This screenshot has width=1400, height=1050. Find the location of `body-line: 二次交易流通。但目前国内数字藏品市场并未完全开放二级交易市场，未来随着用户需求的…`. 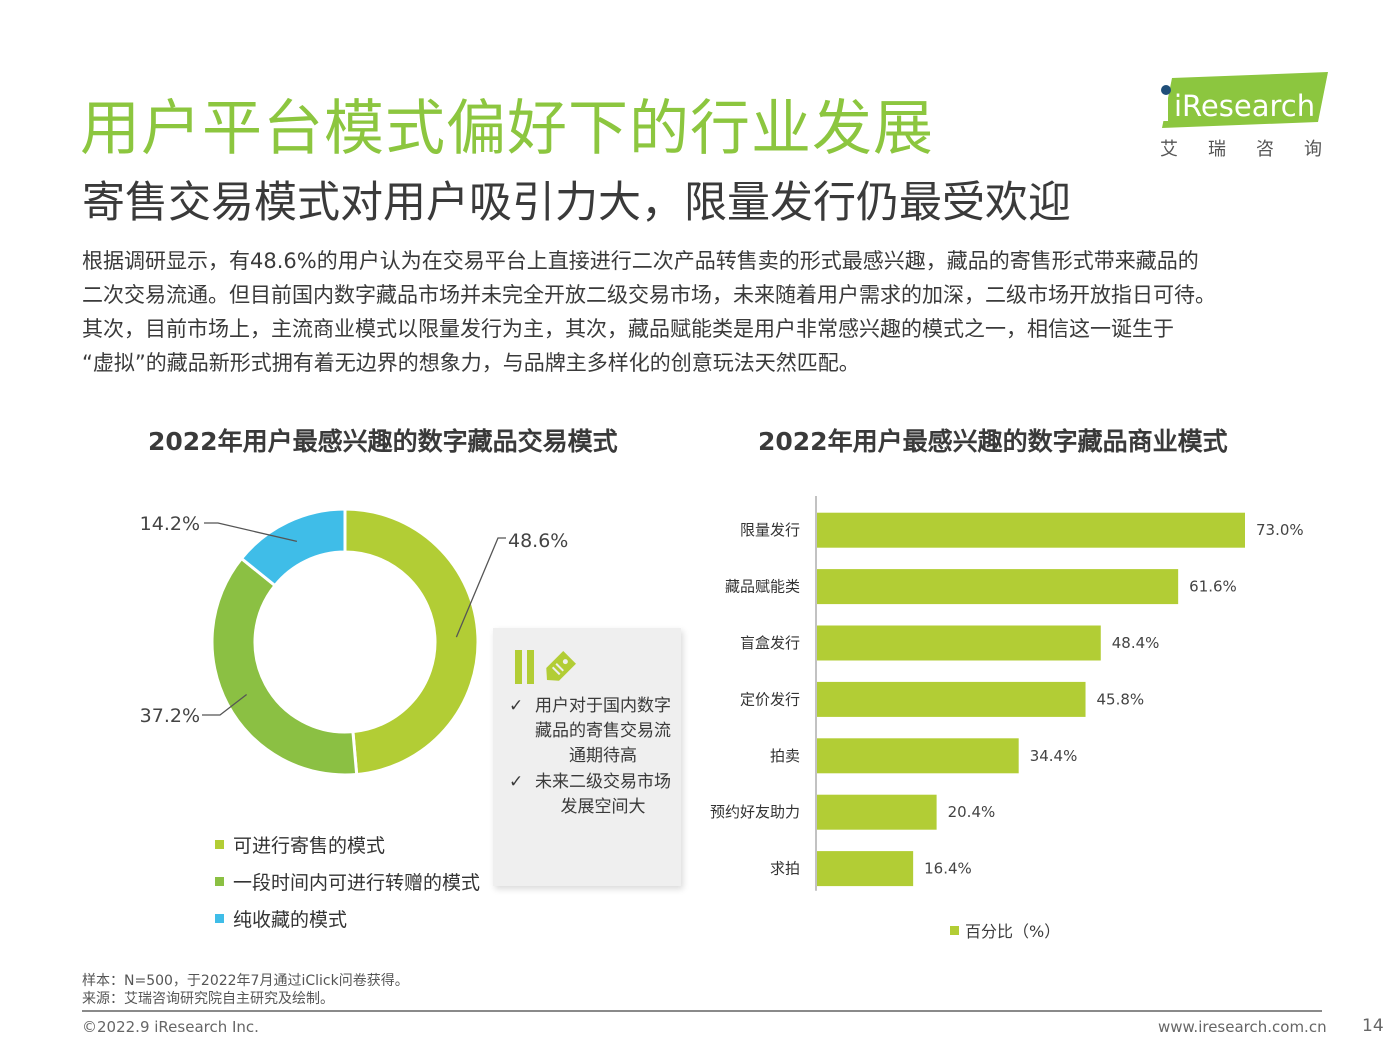

body-line: 二次交易流通。但目前国内数字藏品市场并未完全开放二级交易市场，未来随着用户需求的… is located at coordinates (649, 295).